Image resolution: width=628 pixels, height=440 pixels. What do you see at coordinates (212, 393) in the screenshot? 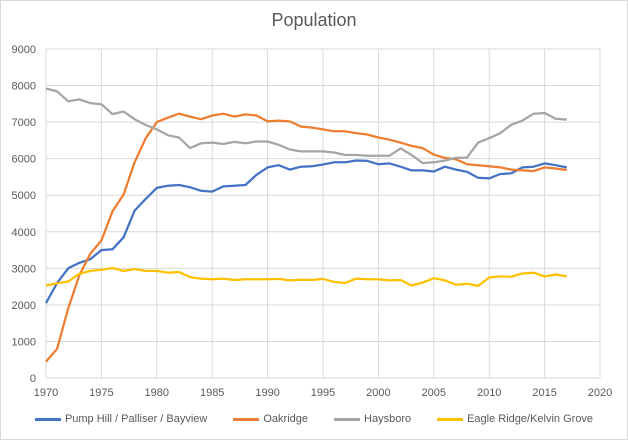
I see `x-tick-label: 1985` at bounding box center [212, 393].